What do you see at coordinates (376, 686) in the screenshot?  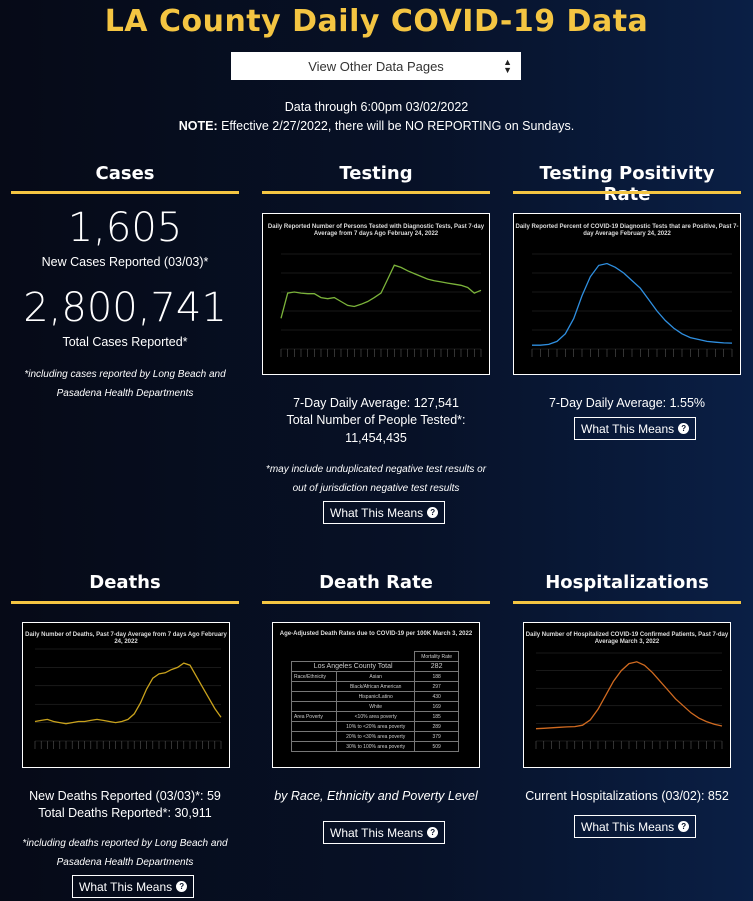 I see `table-row-label: Black/African American` at bounding box center [376, 686].